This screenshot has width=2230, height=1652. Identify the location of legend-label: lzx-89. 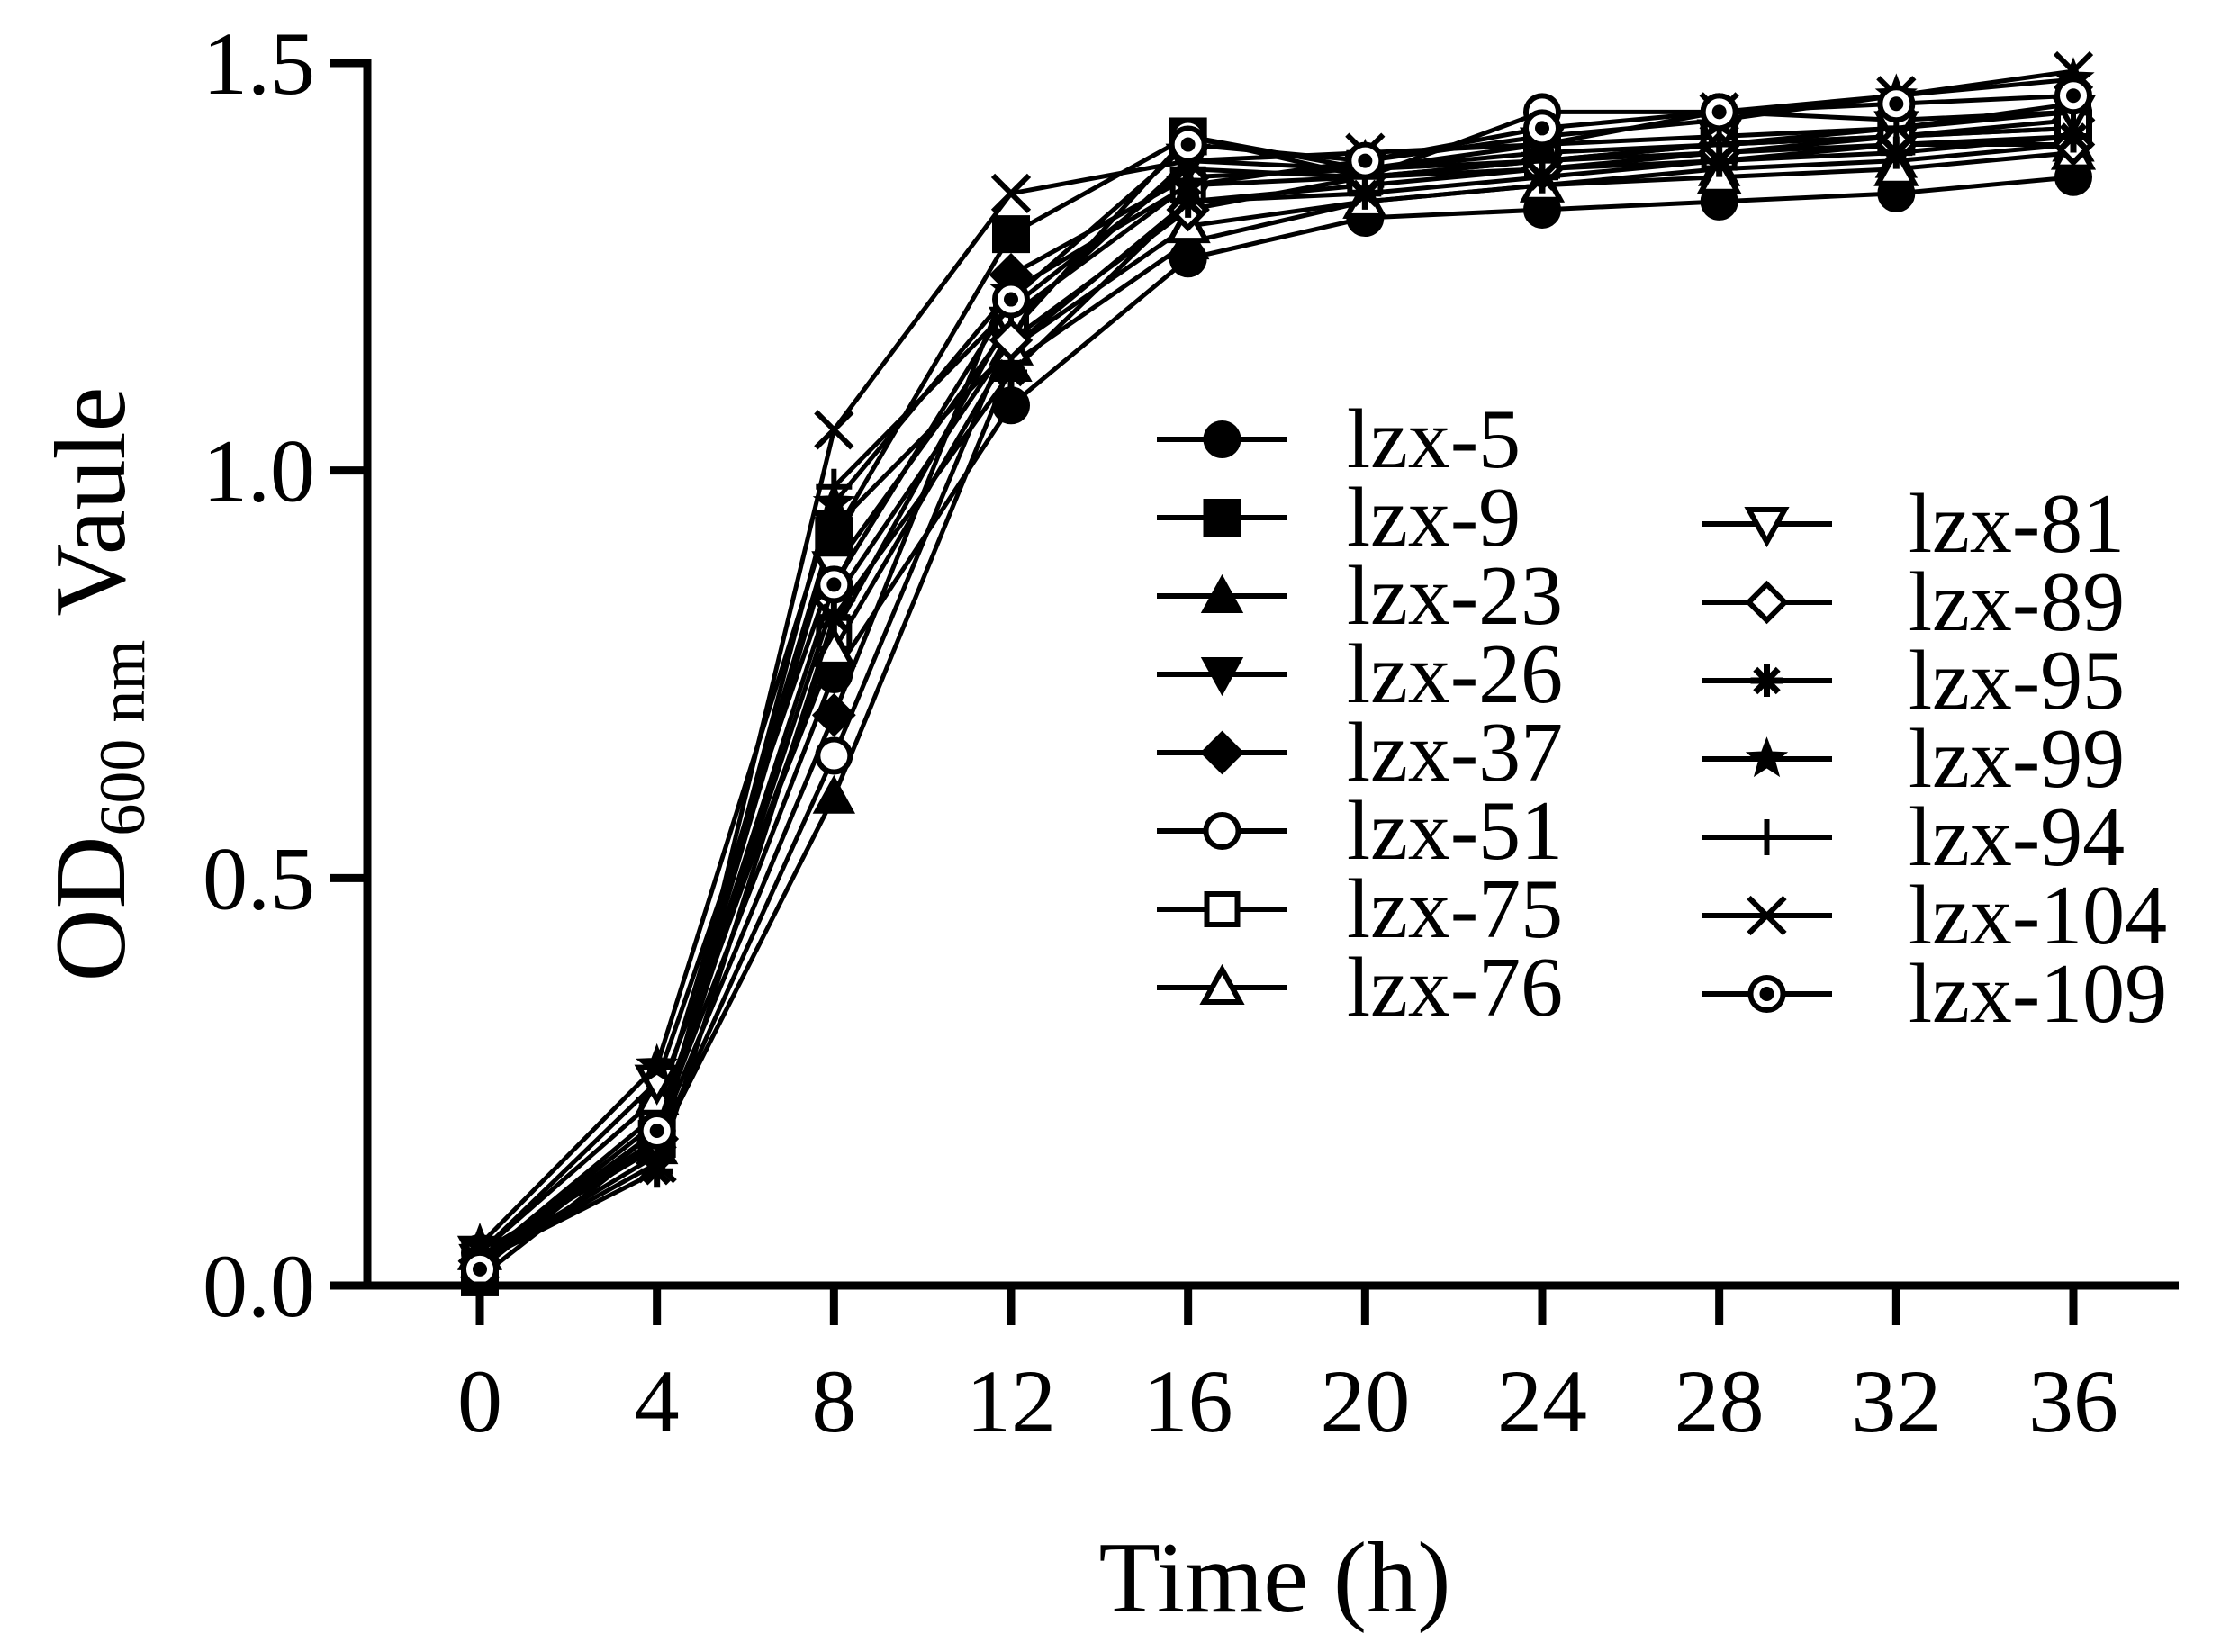
(2017, 602).